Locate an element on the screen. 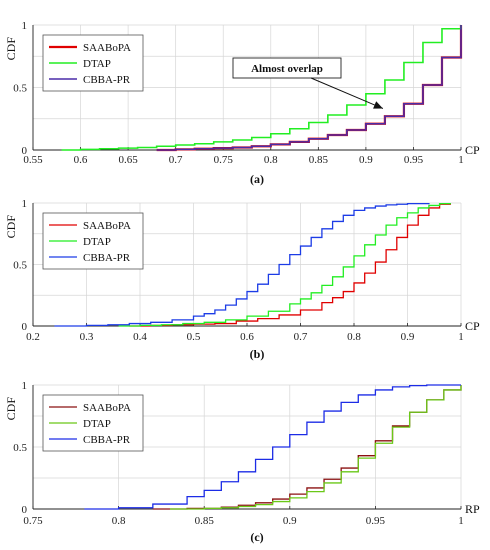  x-axis-label: RP is located at coordinates (472, 509).